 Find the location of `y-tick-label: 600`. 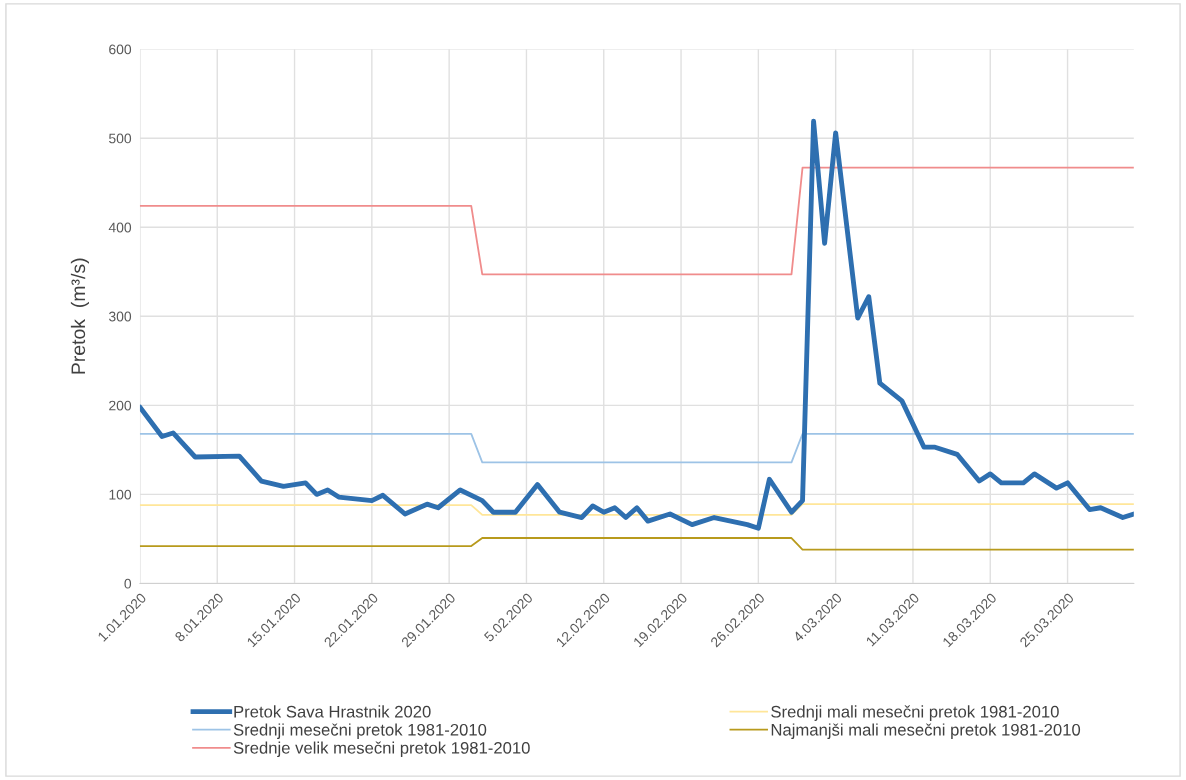

y-tick-label: 600 is located at coordinates (120, 49).